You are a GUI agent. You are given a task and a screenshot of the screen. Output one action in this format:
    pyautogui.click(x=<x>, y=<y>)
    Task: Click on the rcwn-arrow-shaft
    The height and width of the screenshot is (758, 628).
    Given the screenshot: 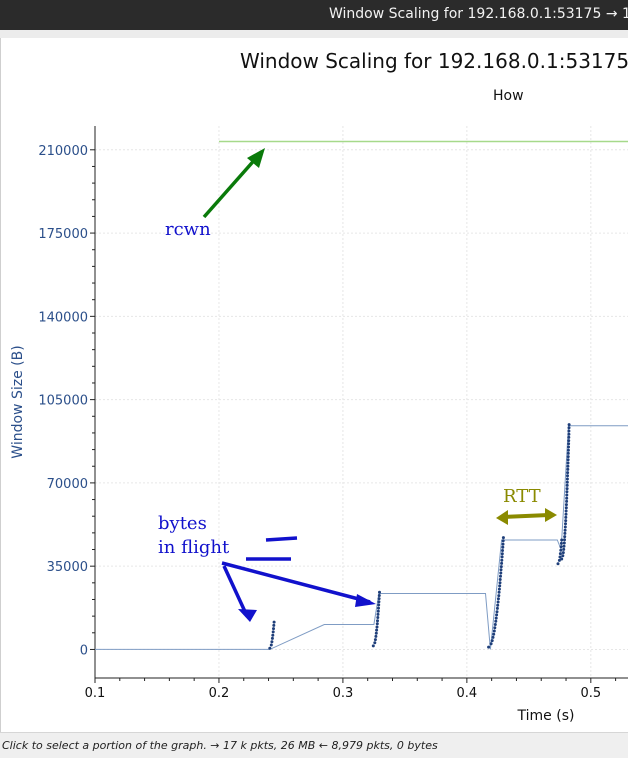 What is the action you would take?
    pyautogui.click(x=231, y=186)
    